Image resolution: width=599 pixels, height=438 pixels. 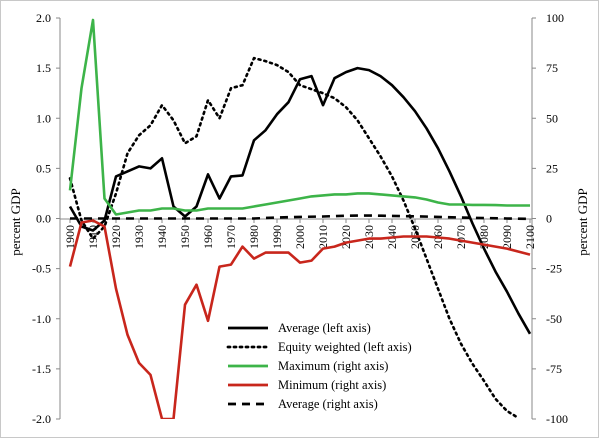 I want to click on x-tick-label: 2000, so click(x=300, y=237).